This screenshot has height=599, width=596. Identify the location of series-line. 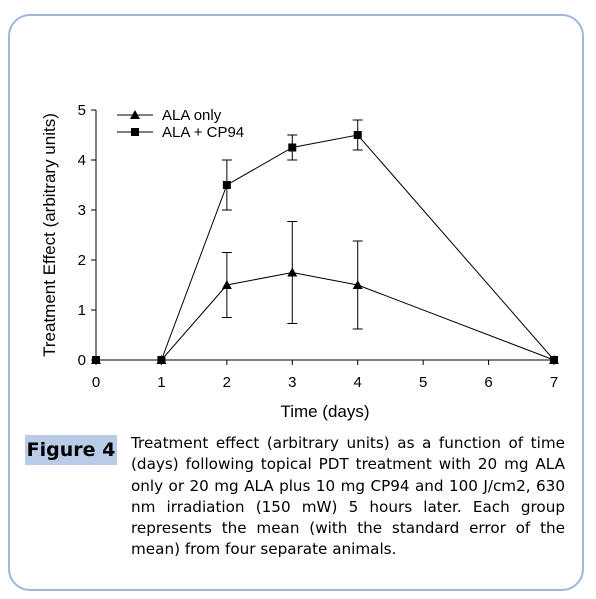
(325, 316).